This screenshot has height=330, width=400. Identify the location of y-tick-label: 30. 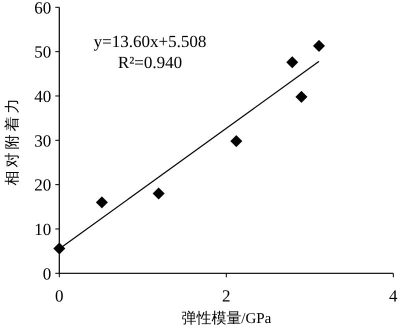
(43, 140).